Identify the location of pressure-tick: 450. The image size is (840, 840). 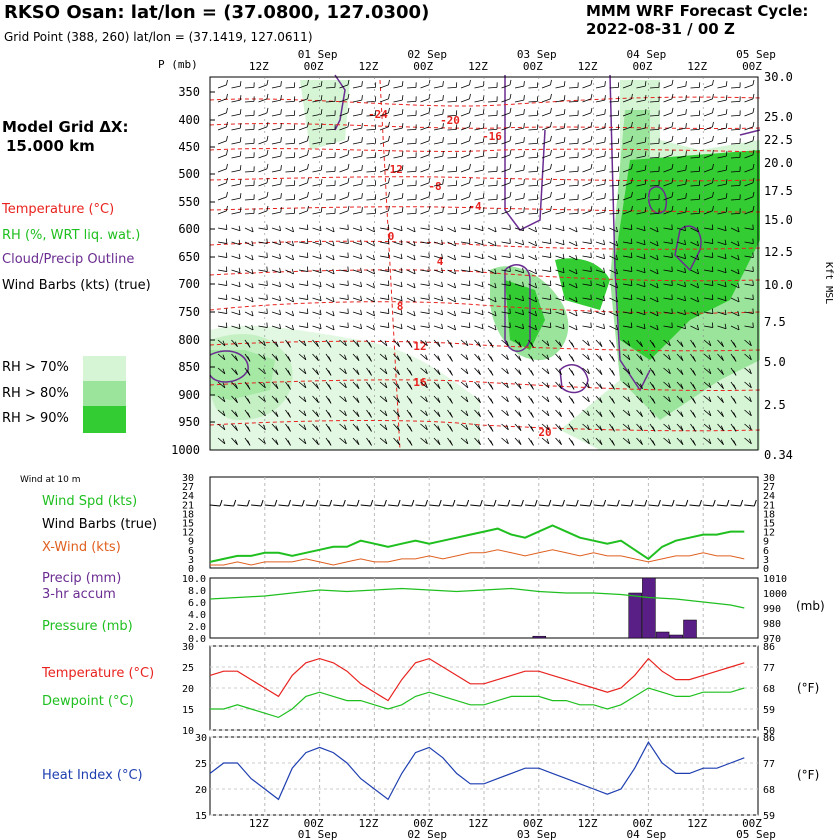
(189, 147).